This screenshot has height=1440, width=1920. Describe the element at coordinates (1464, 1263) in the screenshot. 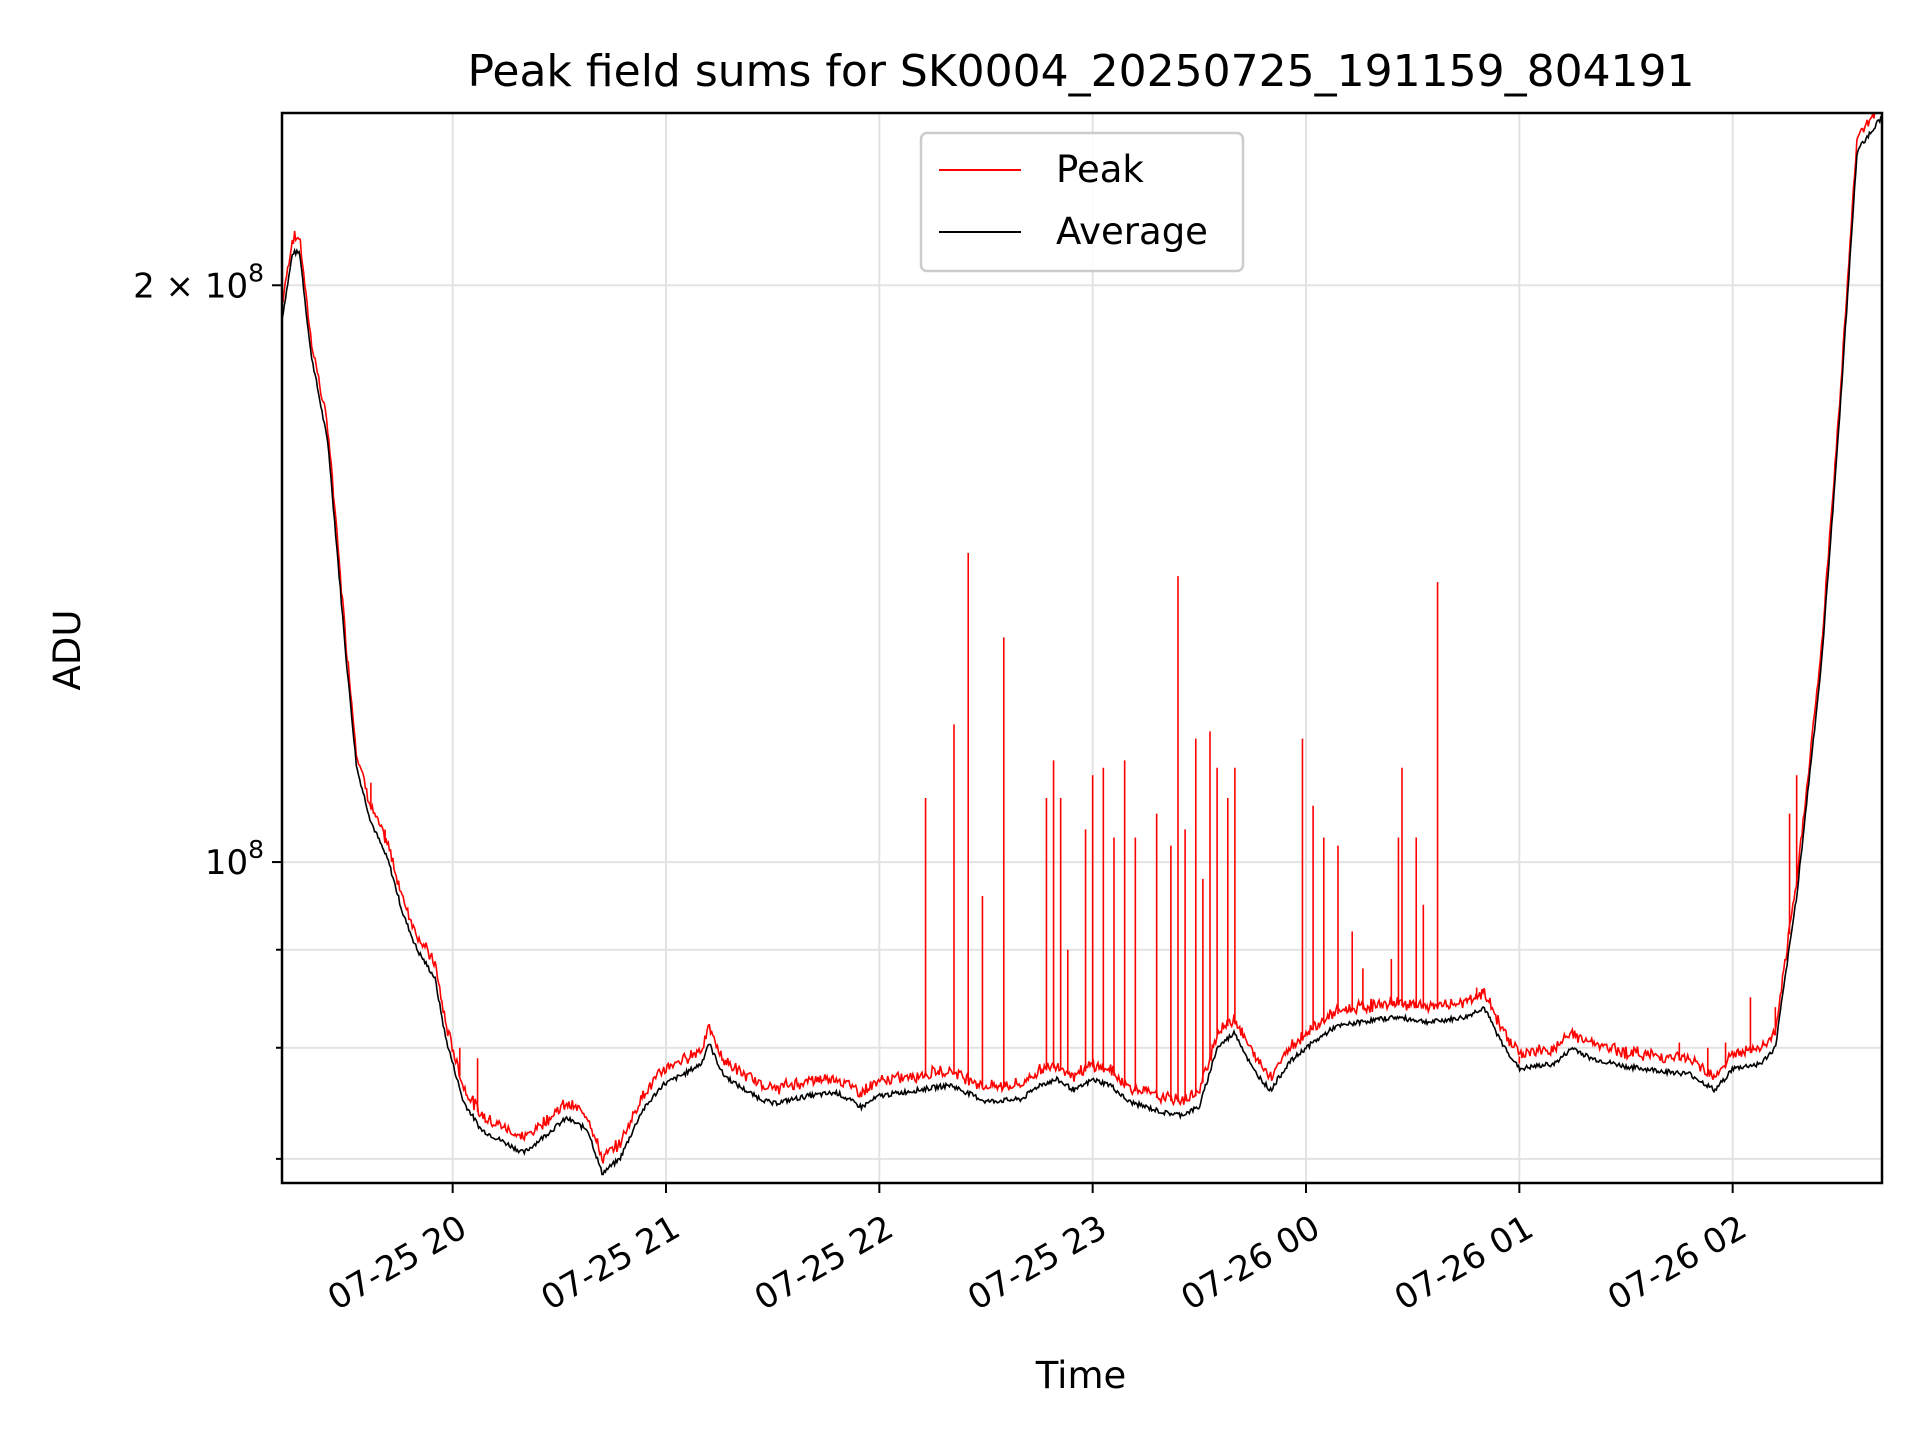

I see `x-tick-label: 07-26 01` at that location.